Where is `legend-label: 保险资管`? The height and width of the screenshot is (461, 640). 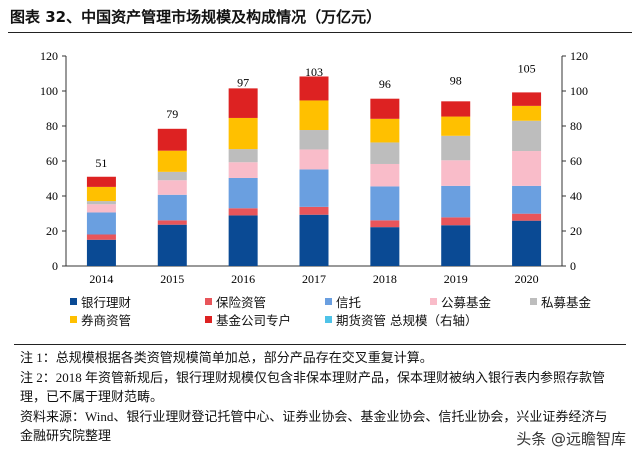 legend-label: 保险资管 is located at coordinates (241, 303).